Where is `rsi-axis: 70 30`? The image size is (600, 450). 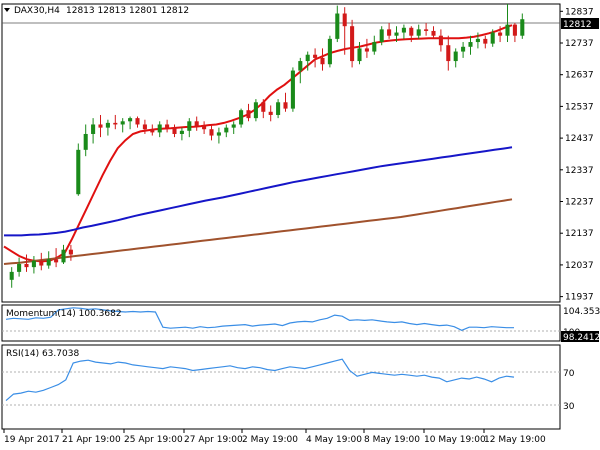
rsi-axis: 70 30 is located at coordinates (569, 390).